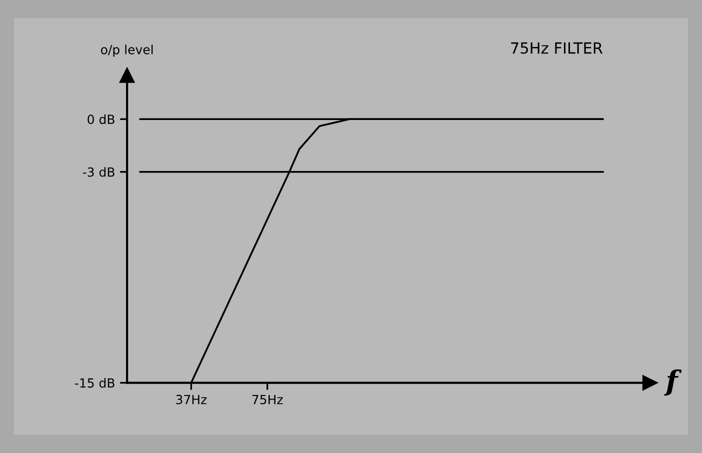 Image resolution: width=702 pixels, height=453 pixels. Describe the element at coordinates (267, 399) in the screenshot. I see `x-tick-label: 75Hz` at that location.